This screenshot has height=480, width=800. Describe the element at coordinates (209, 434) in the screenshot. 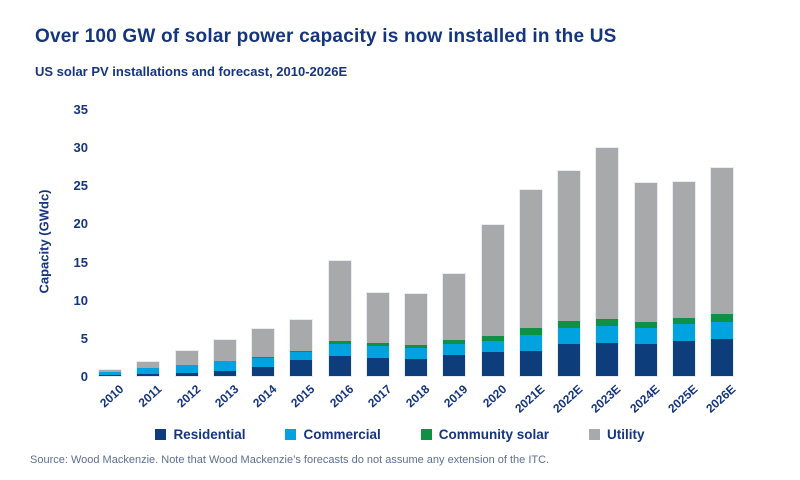

I see `legend-label: Residential` at that location.